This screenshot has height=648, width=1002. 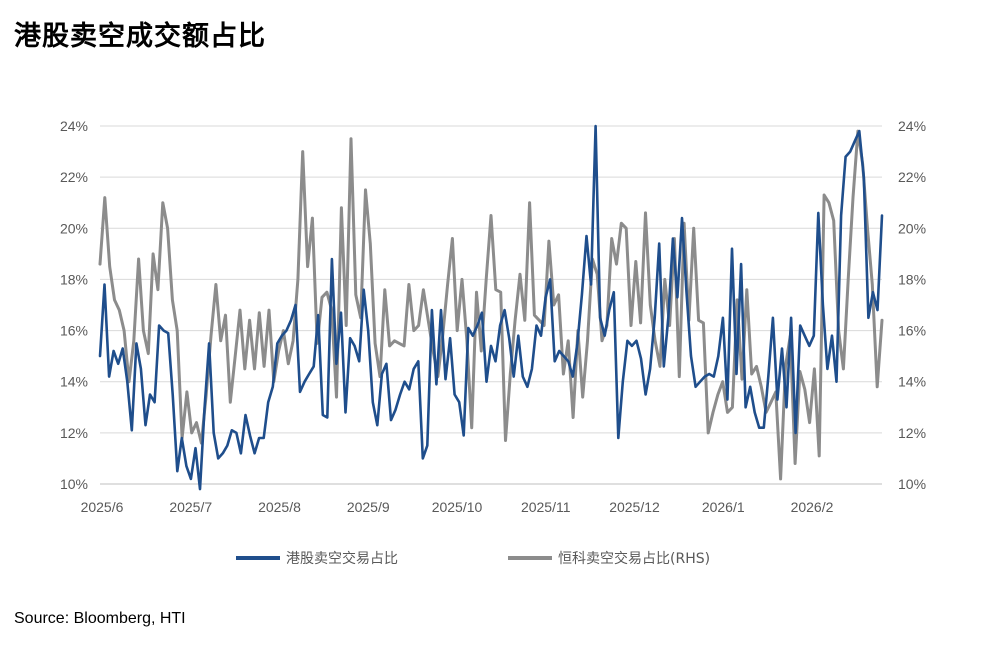 I want to click on right-tick-label: 24%, so click(x=912, y=126).